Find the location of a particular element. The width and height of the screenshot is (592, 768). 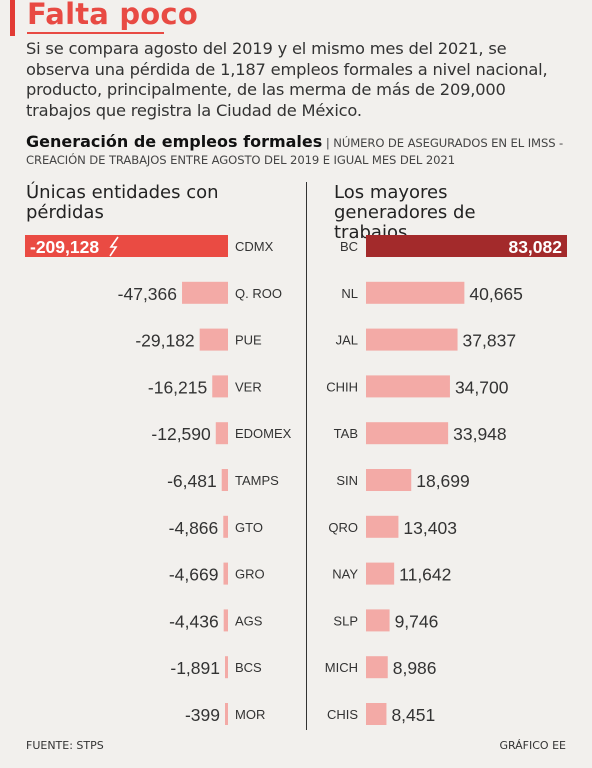

value-label: 11,642 is located at coordinates (425, 575).